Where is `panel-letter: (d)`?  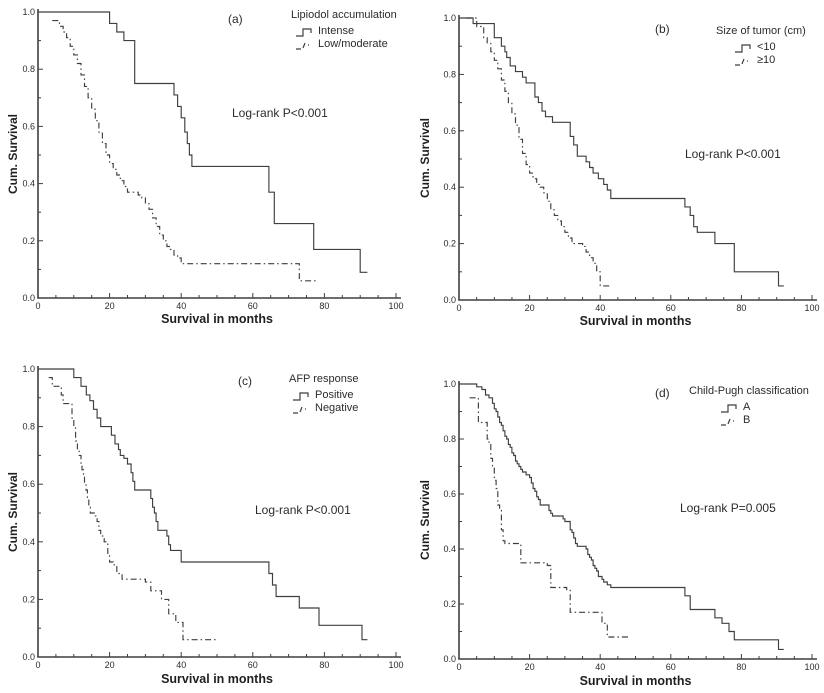 panel-letter: (d) is located at coordinates (662, 393).